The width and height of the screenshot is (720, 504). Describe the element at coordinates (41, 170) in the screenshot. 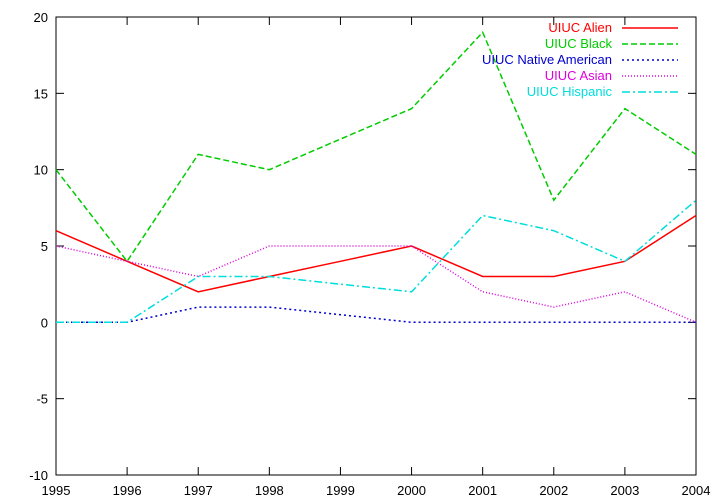

I see `y-tick-label: 10` at that location.